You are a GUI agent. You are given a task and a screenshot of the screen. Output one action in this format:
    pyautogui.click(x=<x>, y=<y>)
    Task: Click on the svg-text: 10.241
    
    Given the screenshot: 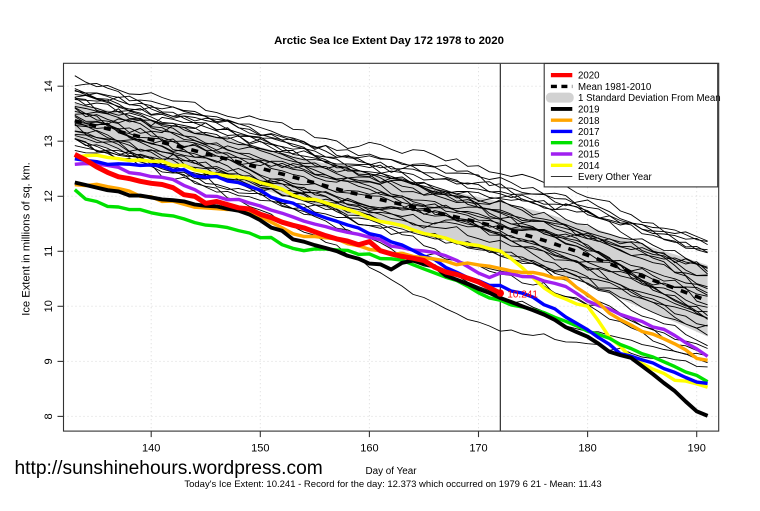 What is the action you would take?
    pyautogui.click(x=522, y=295)
    